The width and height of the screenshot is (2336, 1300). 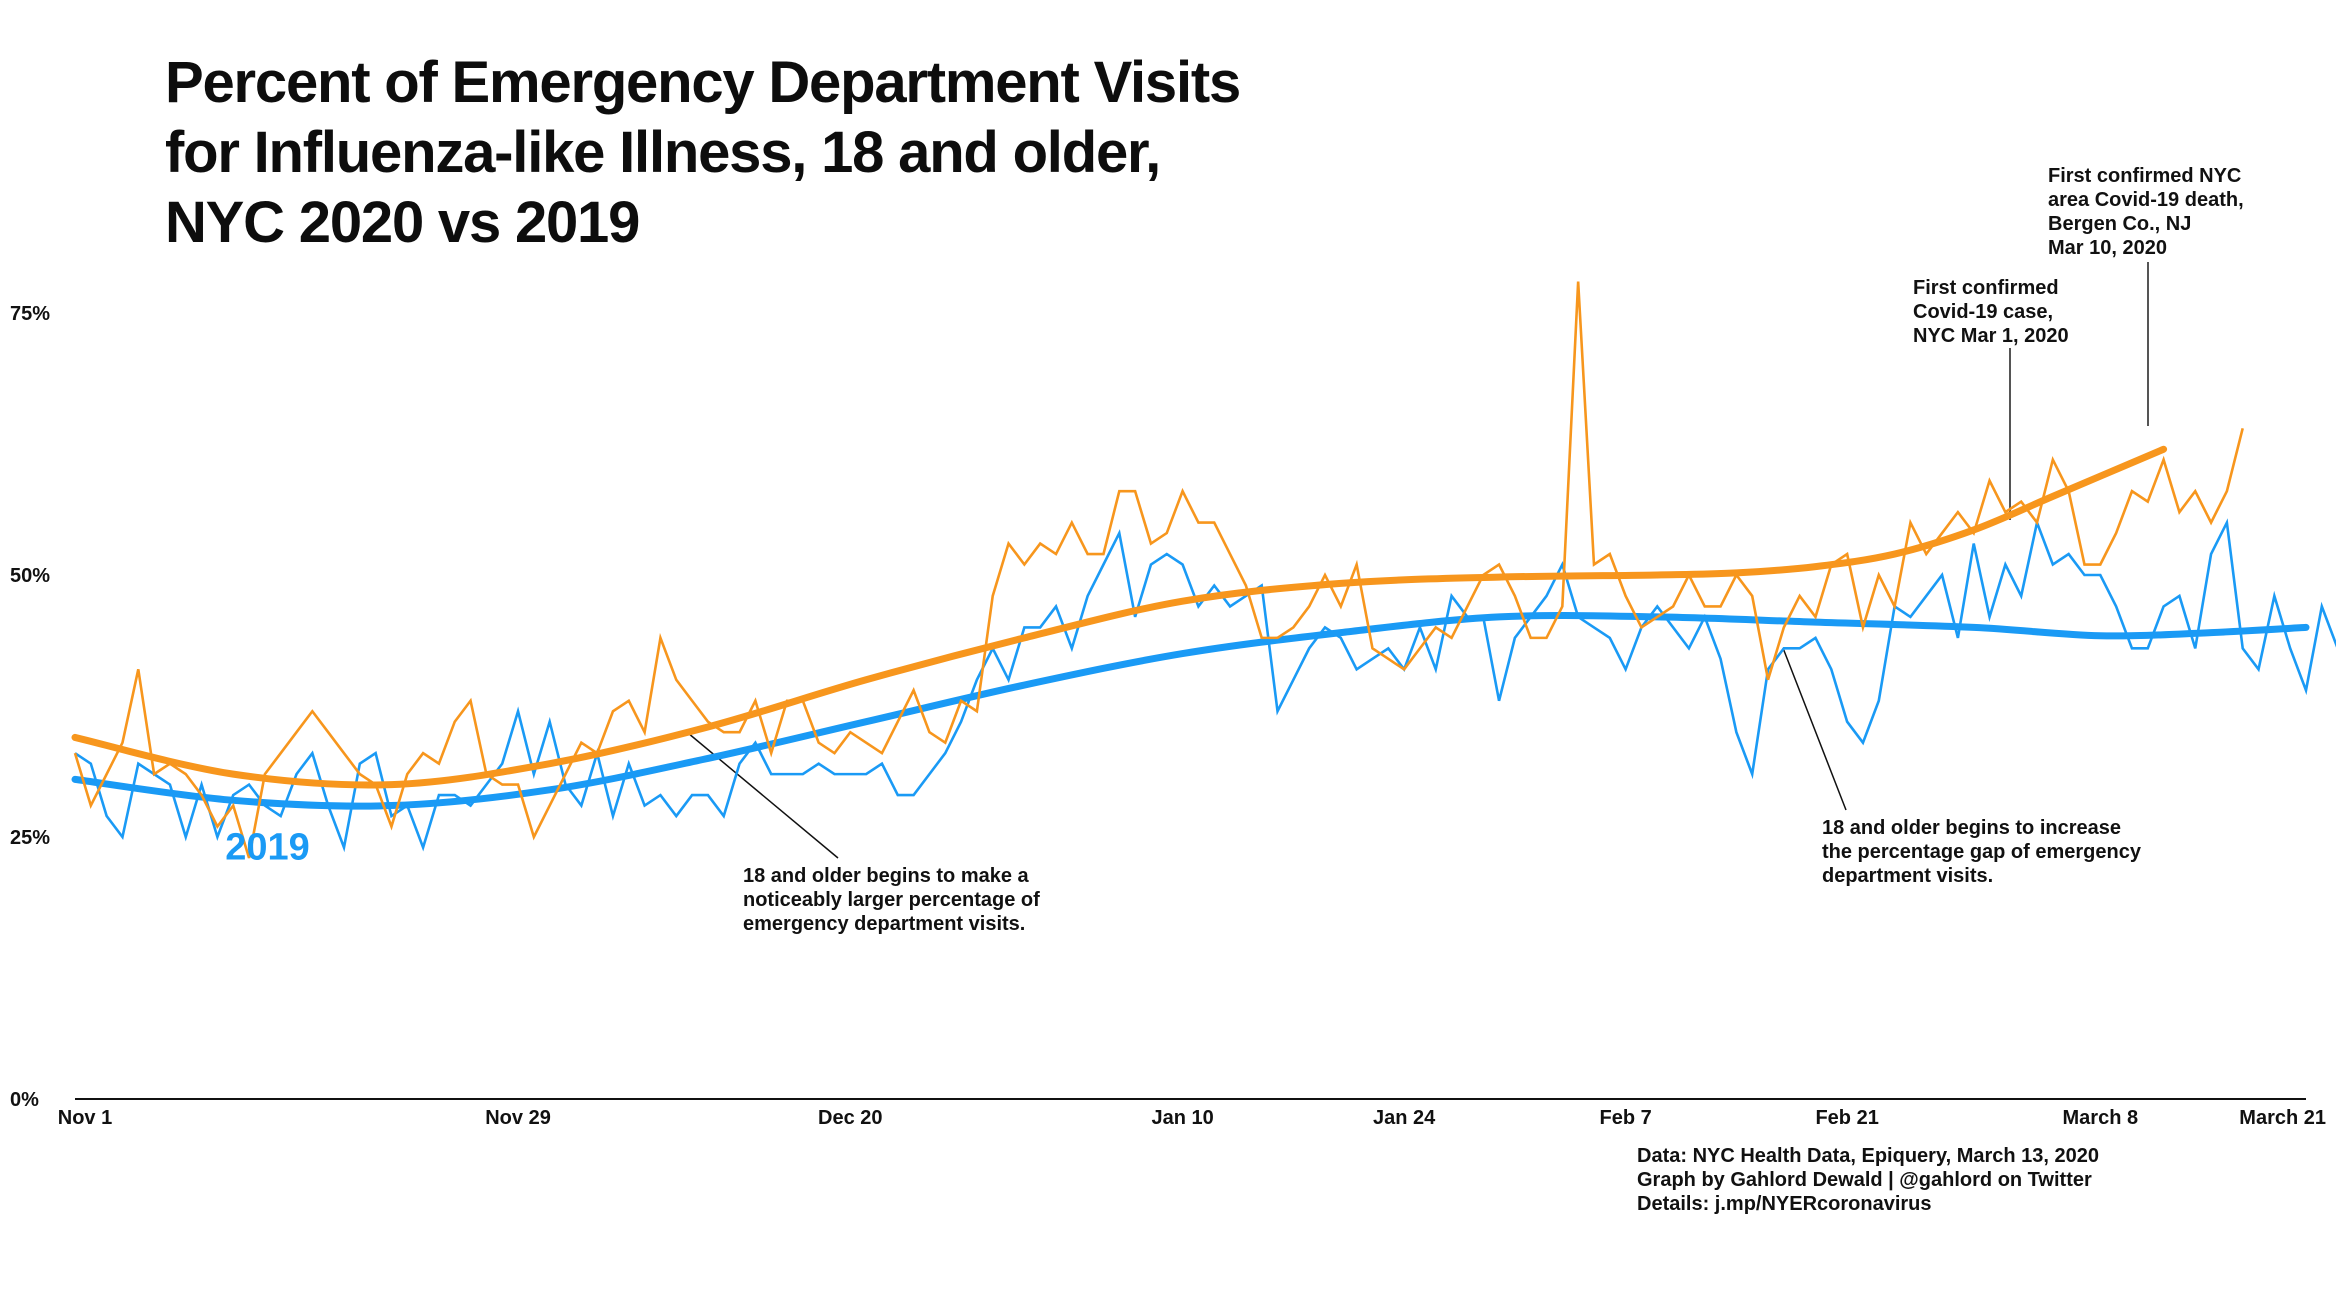 What do you see at coordinates (850, 1118) in the screenshot?
I see `x-tick-label: Dec 20` at bounding box center [850, 1118].